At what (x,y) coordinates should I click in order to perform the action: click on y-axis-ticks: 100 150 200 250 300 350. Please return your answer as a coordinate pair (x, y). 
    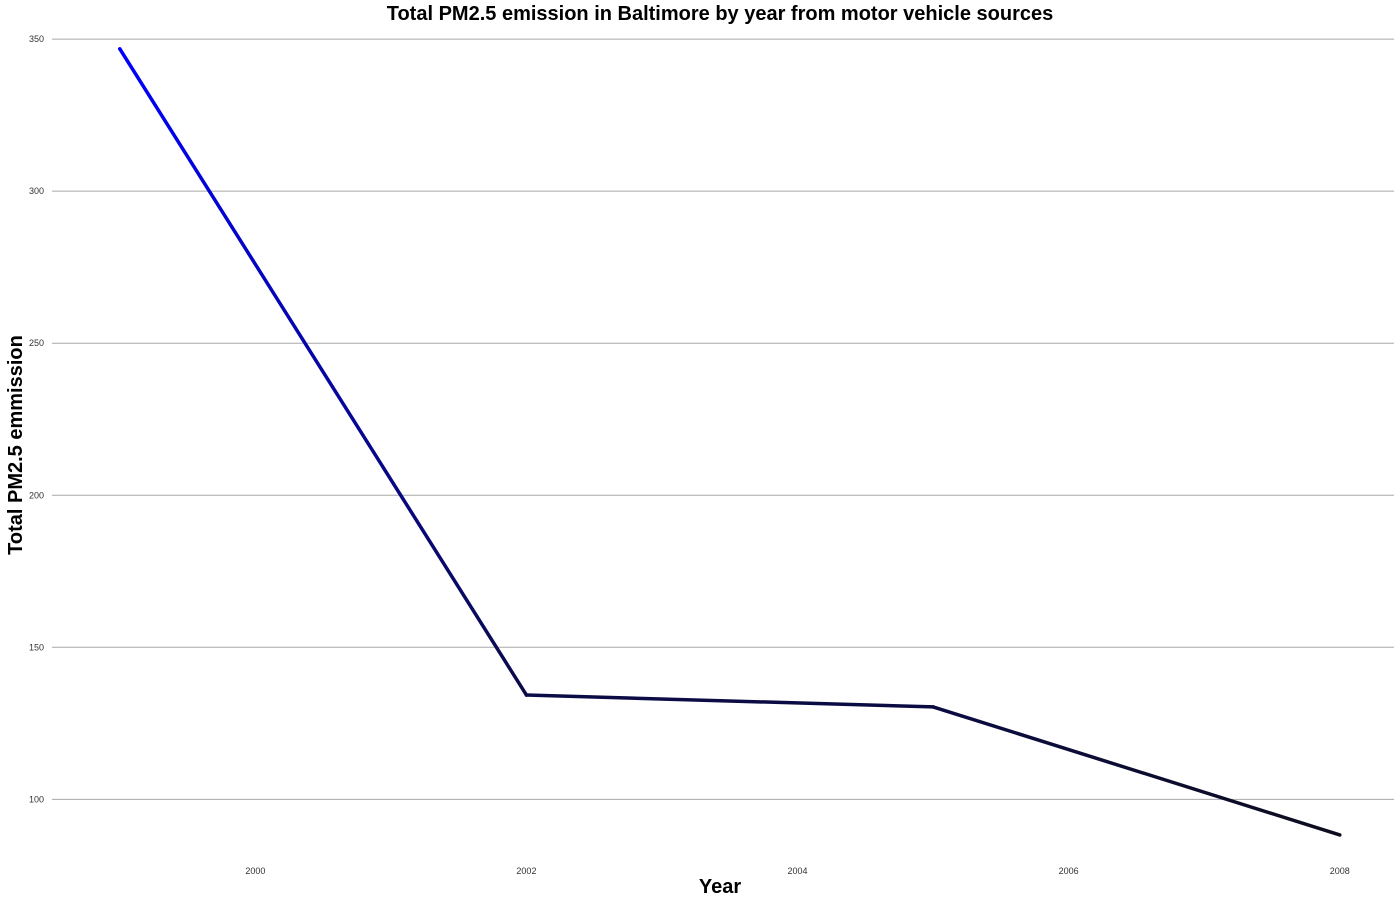
    Looking at the image, I should click on (36, 419).